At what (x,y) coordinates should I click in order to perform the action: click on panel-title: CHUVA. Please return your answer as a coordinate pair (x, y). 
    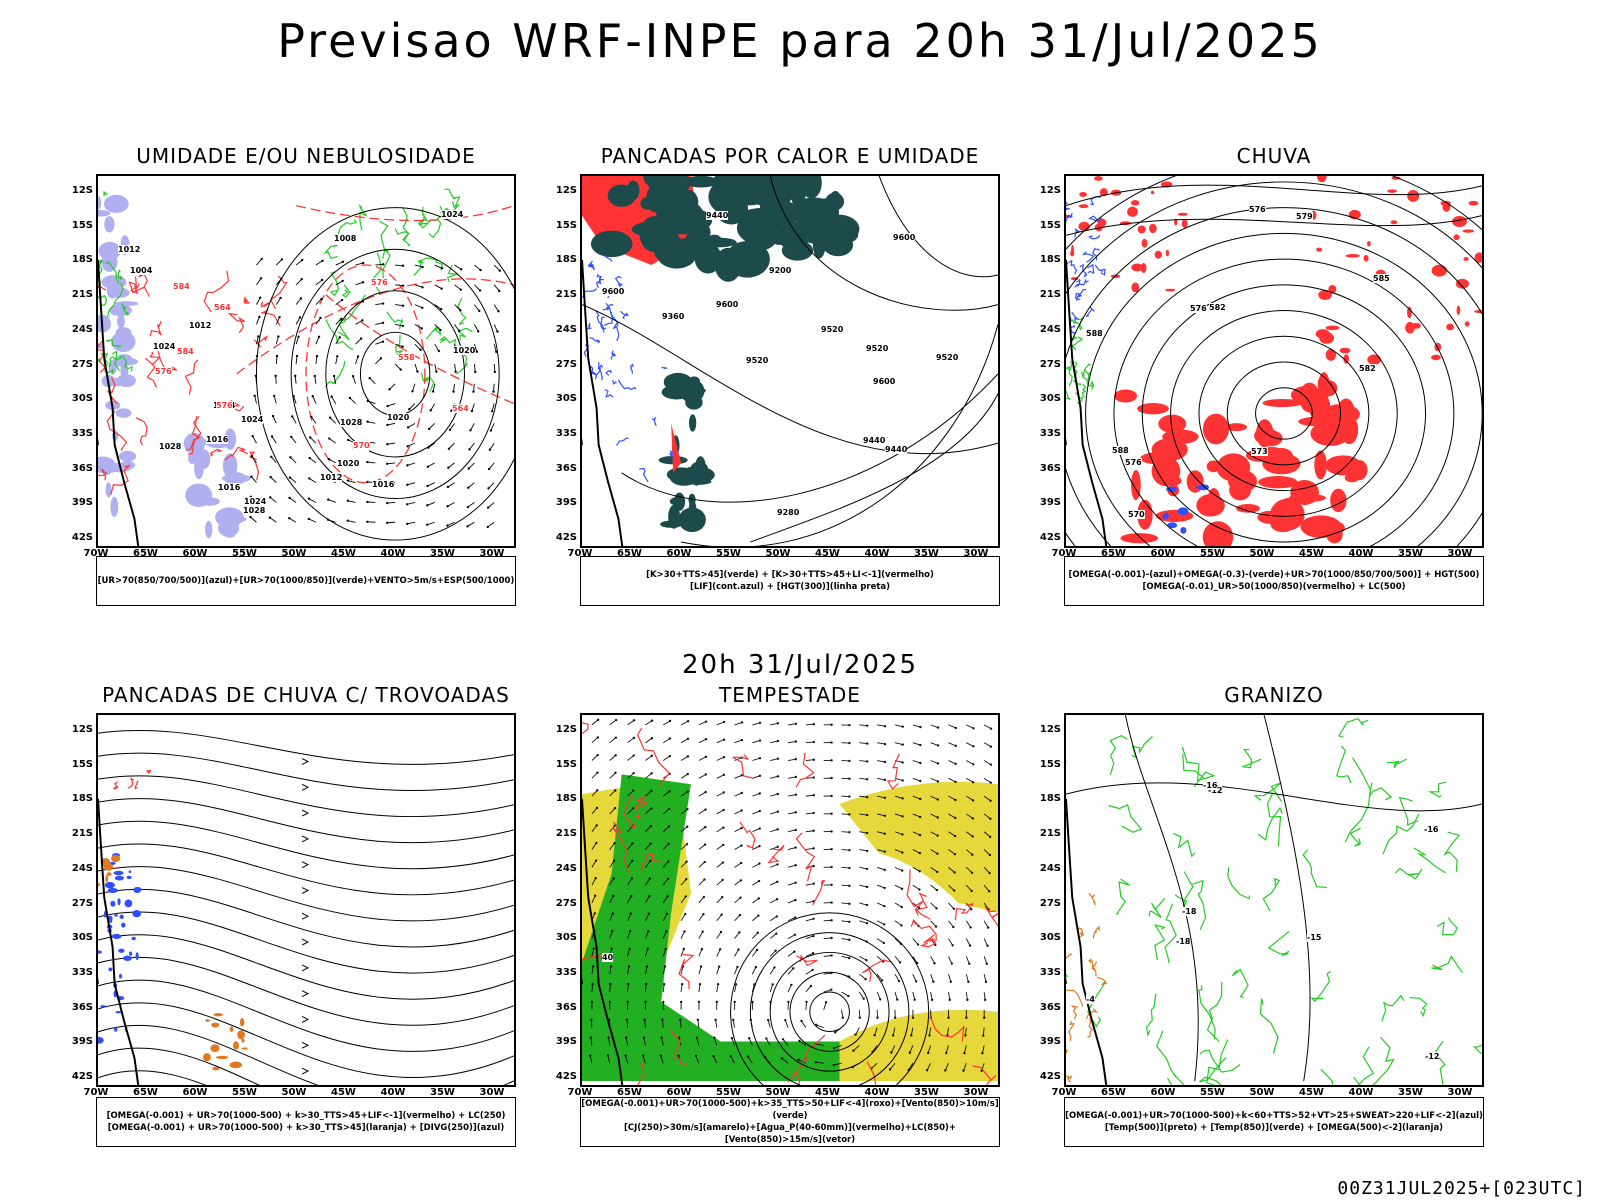
    Looking at the image, I should click on (1274, 156).